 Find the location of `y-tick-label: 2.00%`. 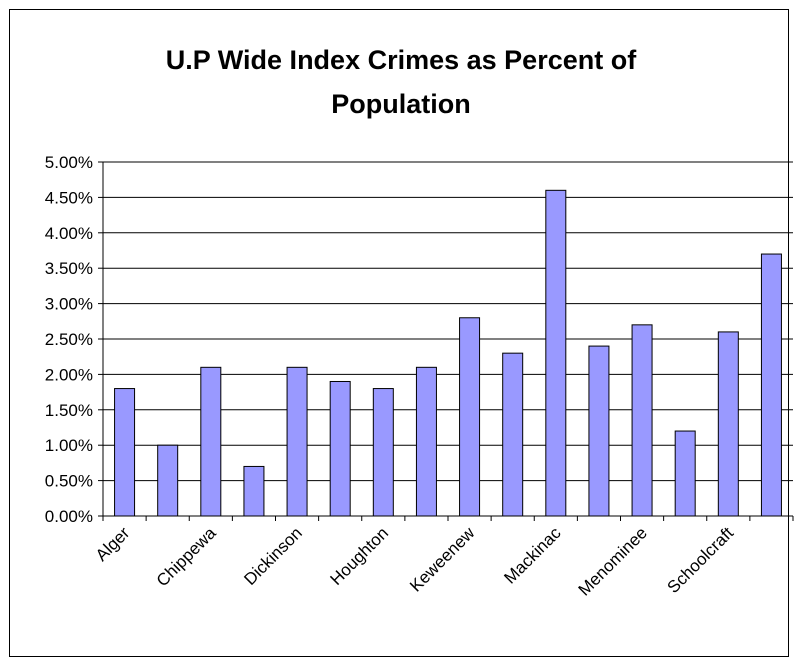

y-tick-label: 2.00% is located at coordinates (69, 374).